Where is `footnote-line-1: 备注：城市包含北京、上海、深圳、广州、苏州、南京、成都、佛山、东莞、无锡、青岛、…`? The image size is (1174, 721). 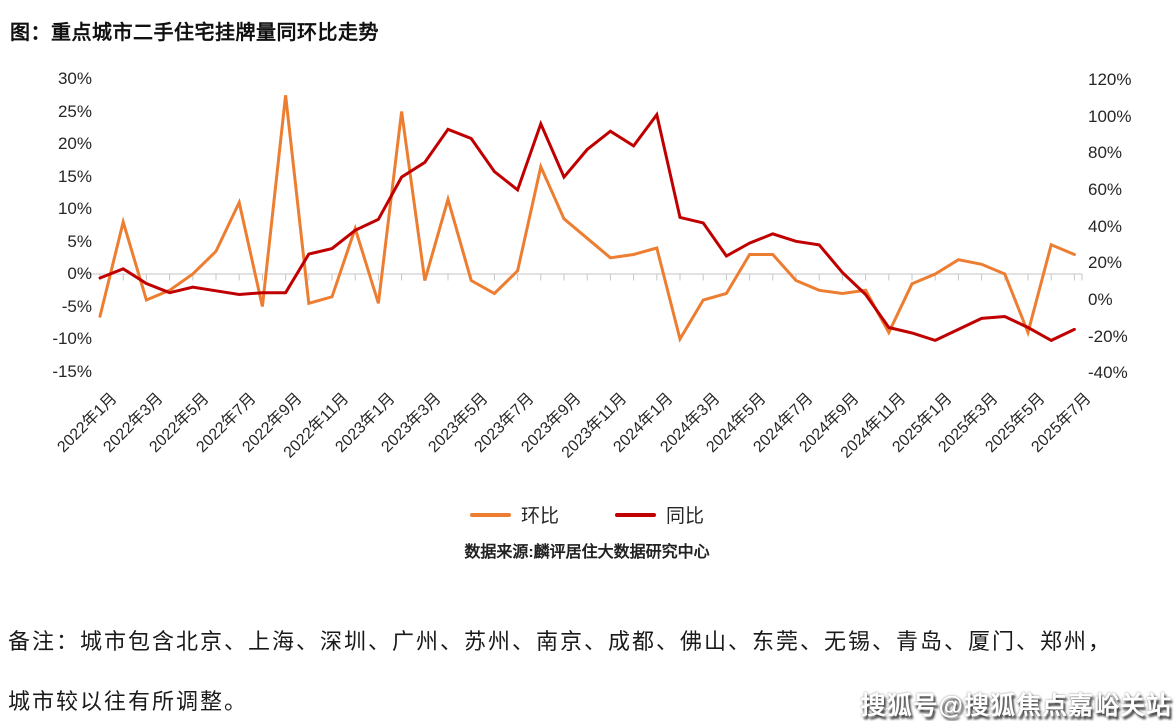 footnote-line-1: 备注：城市包含北京、上海、深圳、广州、苏州、南京、成都、佛山、东莞、无锡、青岛、… is located at coordinates (560, 641).